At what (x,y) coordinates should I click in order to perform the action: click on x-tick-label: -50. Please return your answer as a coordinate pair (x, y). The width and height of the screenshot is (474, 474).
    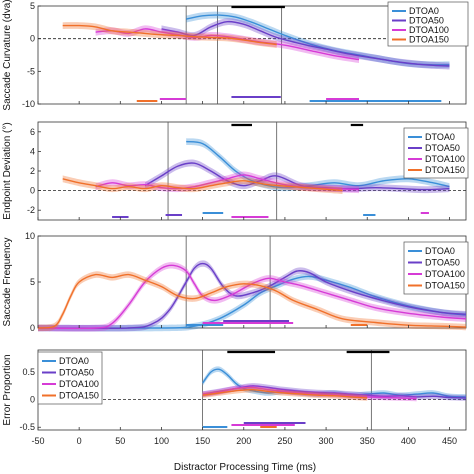
    Looking at the image, I should click on (37, 441).